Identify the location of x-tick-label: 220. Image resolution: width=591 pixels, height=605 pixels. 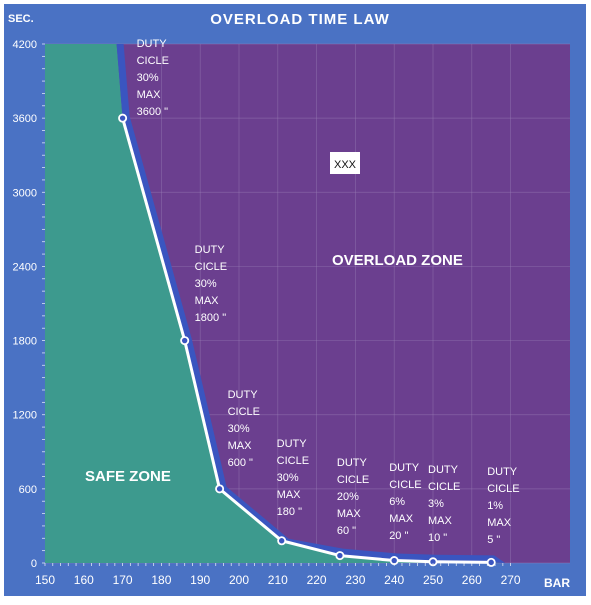
(317, 580).